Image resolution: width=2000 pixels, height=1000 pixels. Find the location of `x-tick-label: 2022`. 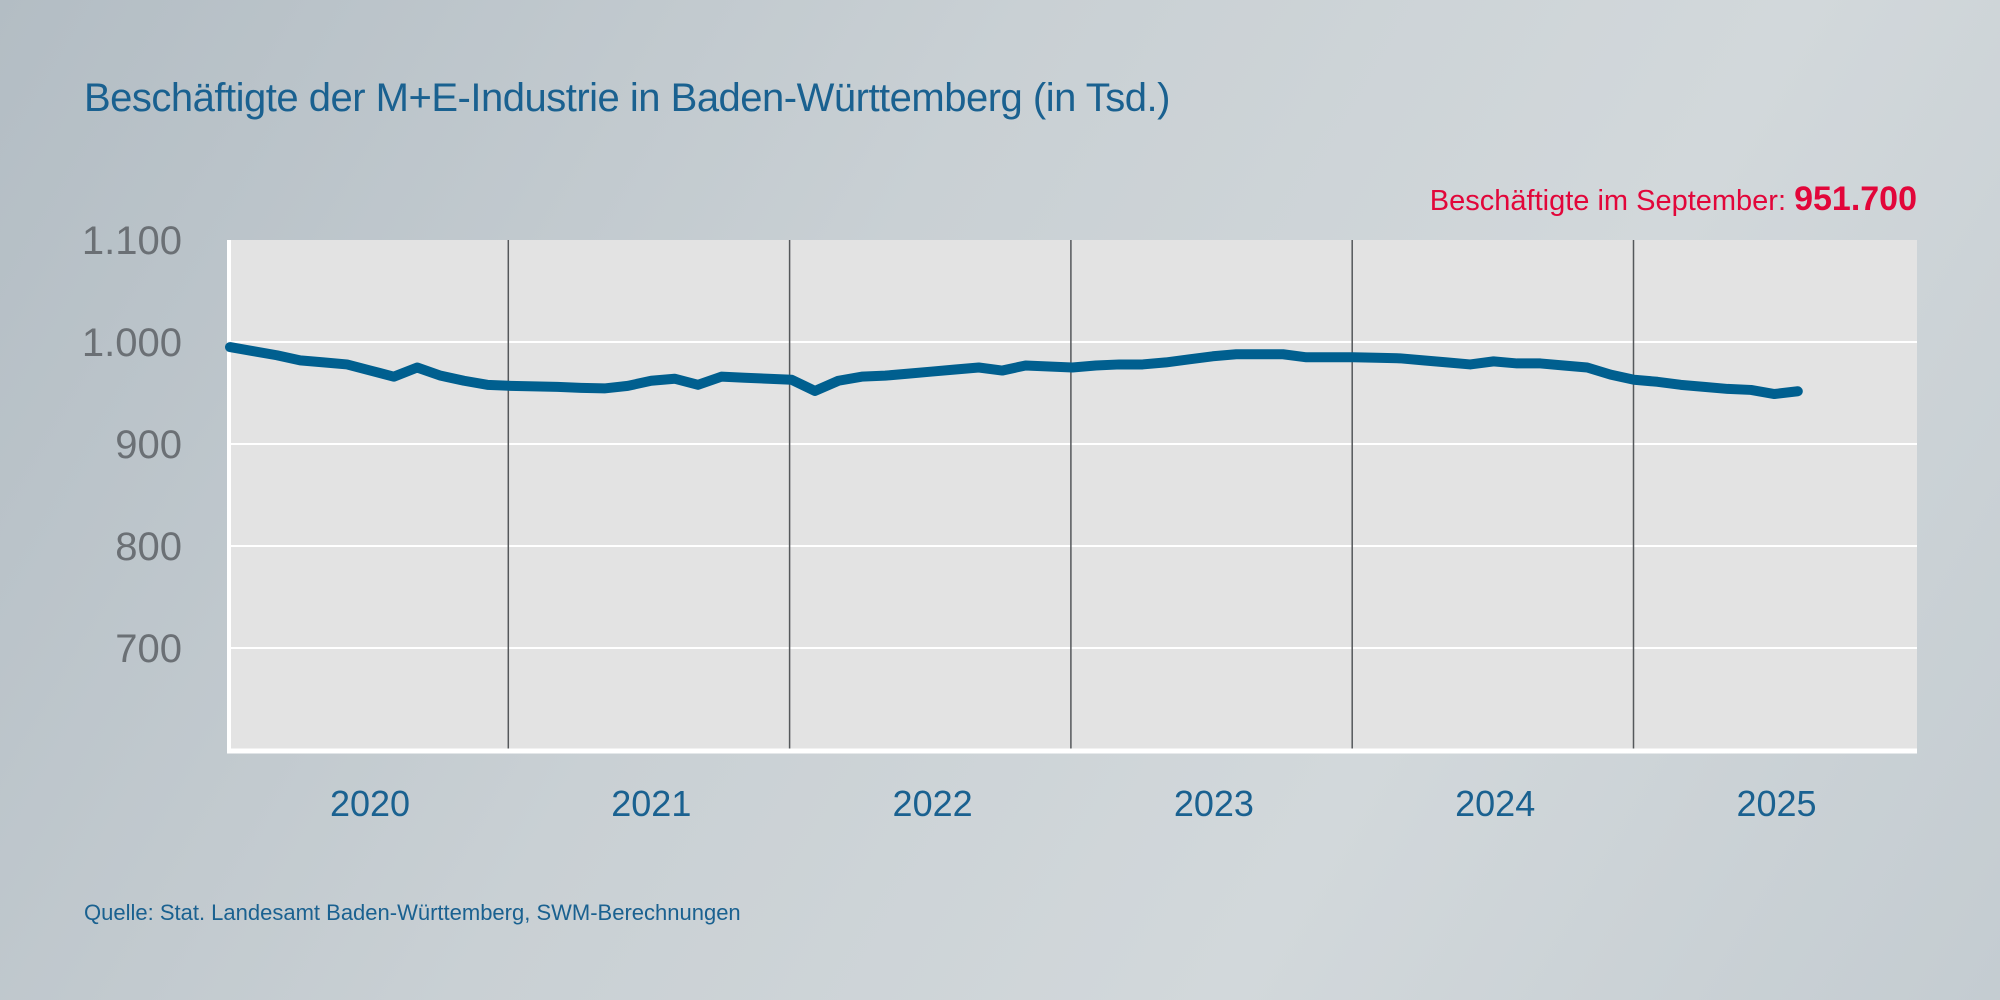

x-tick-label: 2022 is located at coordinates (933, 803).